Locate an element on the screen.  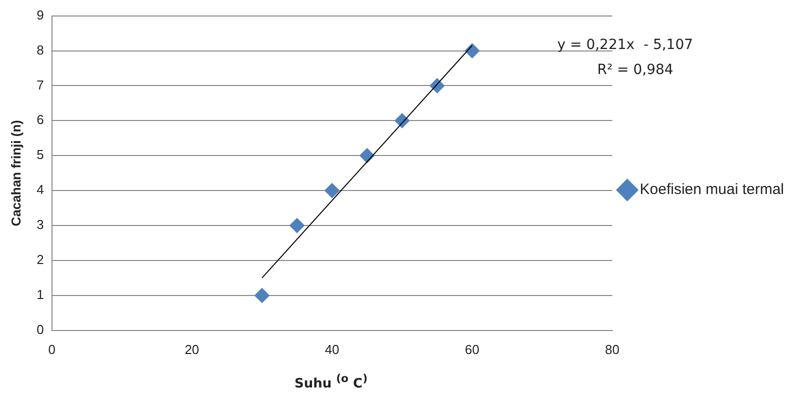
y-tick-label: 6 is located at coordinates (40, 120).